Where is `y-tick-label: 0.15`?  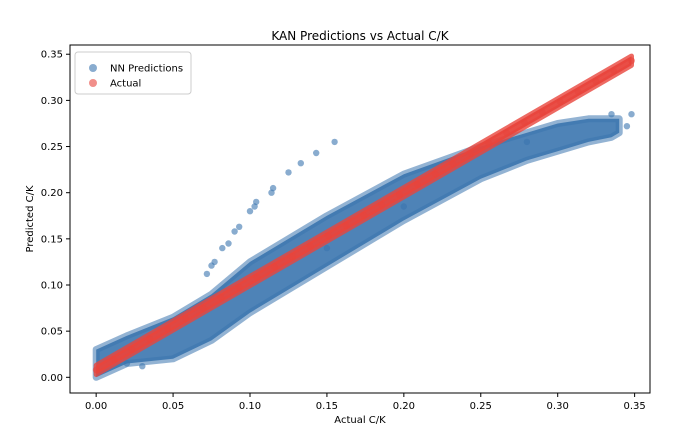 y-tick-label: 0.15 is located at coordinates (52, 239).